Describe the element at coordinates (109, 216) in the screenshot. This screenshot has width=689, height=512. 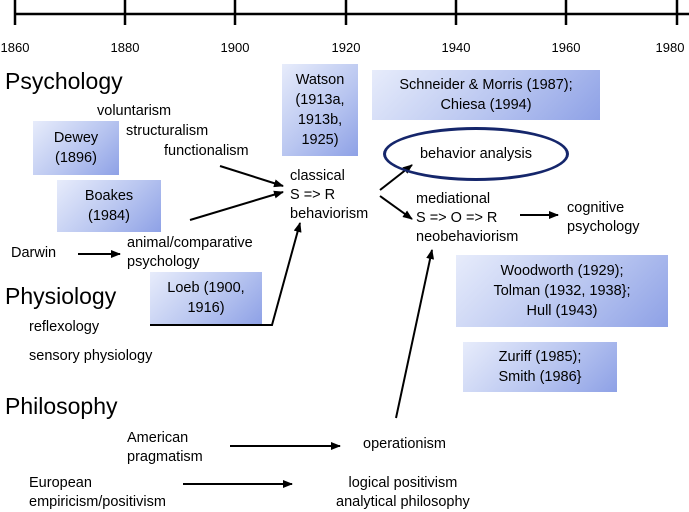
I see `ref-line: (1984)` at that location.